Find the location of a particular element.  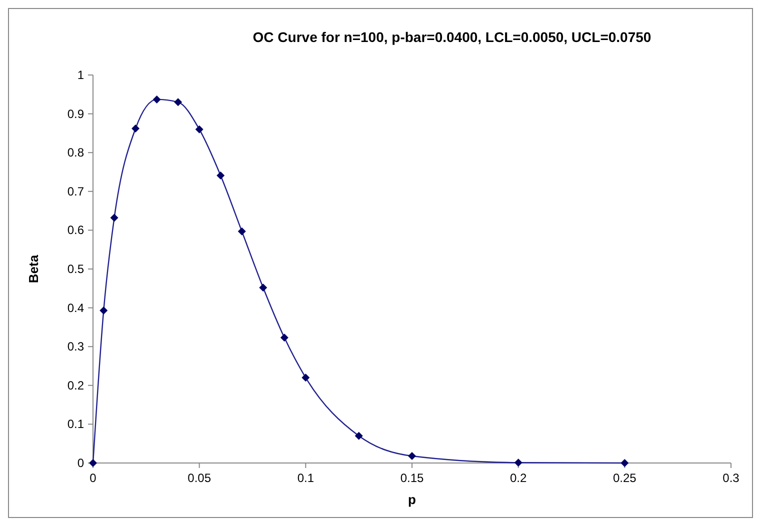

x-tick-label: 0.05 is located at coordinates (200, 478).